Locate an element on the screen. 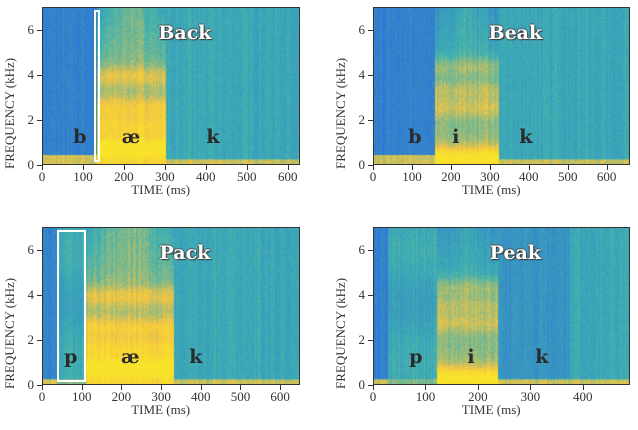  plot-area: Peak p i k is located at coordinates (501, 306).